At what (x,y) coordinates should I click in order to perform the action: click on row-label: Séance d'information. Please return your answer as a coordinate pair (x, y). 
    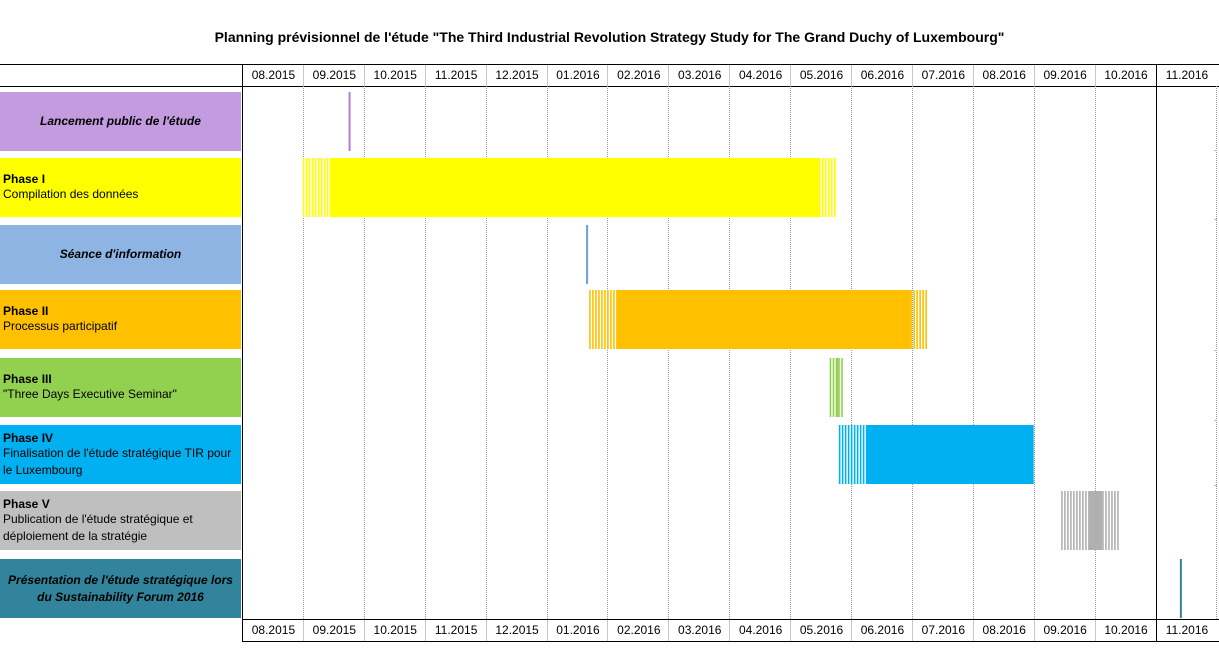
    Looking at the image, I should click on (120, 254).